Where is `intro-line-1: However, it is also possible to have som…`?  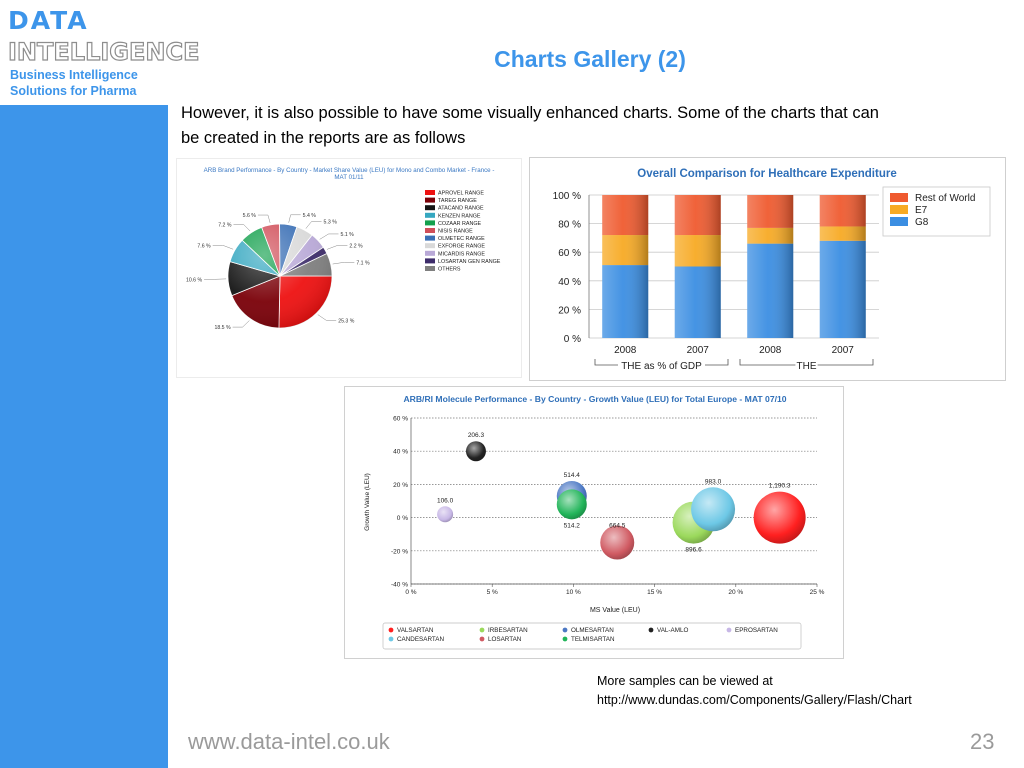
intro-line-1: However, it is also possible to have som… is located at coordinates (530, 113).